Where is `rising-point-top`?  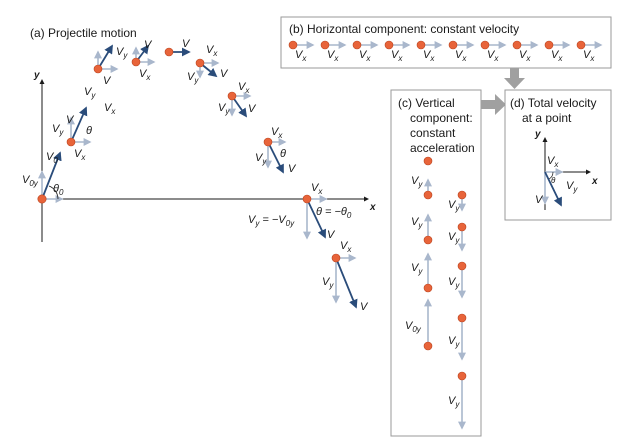 rising-point-top is located at coordinates (428, 161).